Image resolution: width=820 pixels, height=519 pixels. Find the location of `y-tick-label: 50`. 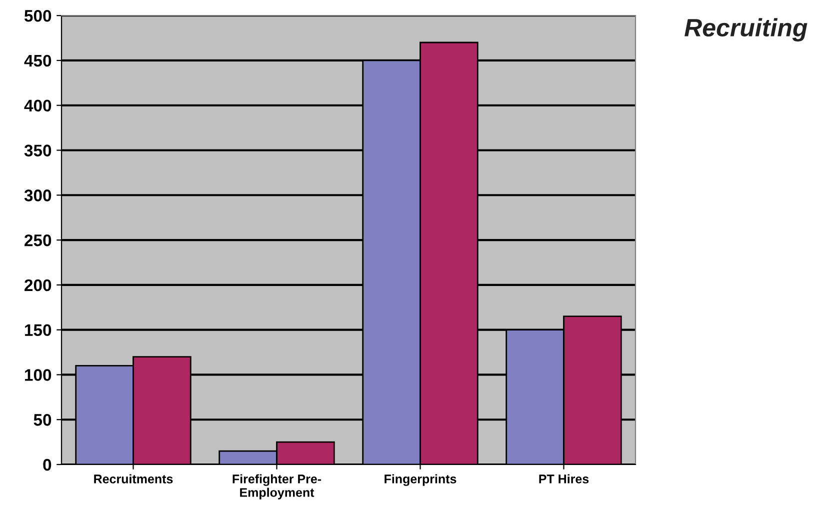

y-tick-label: 50 is located at coordinates (43, 420).